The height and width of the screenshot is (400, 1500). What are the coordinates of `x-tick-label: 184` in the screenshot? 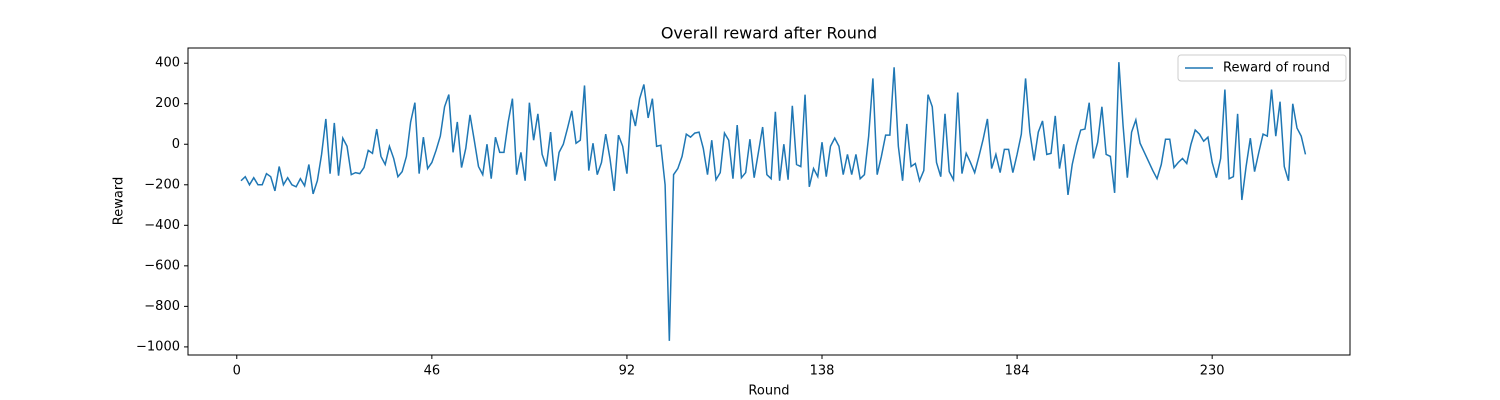 It's located at (1017, 371).